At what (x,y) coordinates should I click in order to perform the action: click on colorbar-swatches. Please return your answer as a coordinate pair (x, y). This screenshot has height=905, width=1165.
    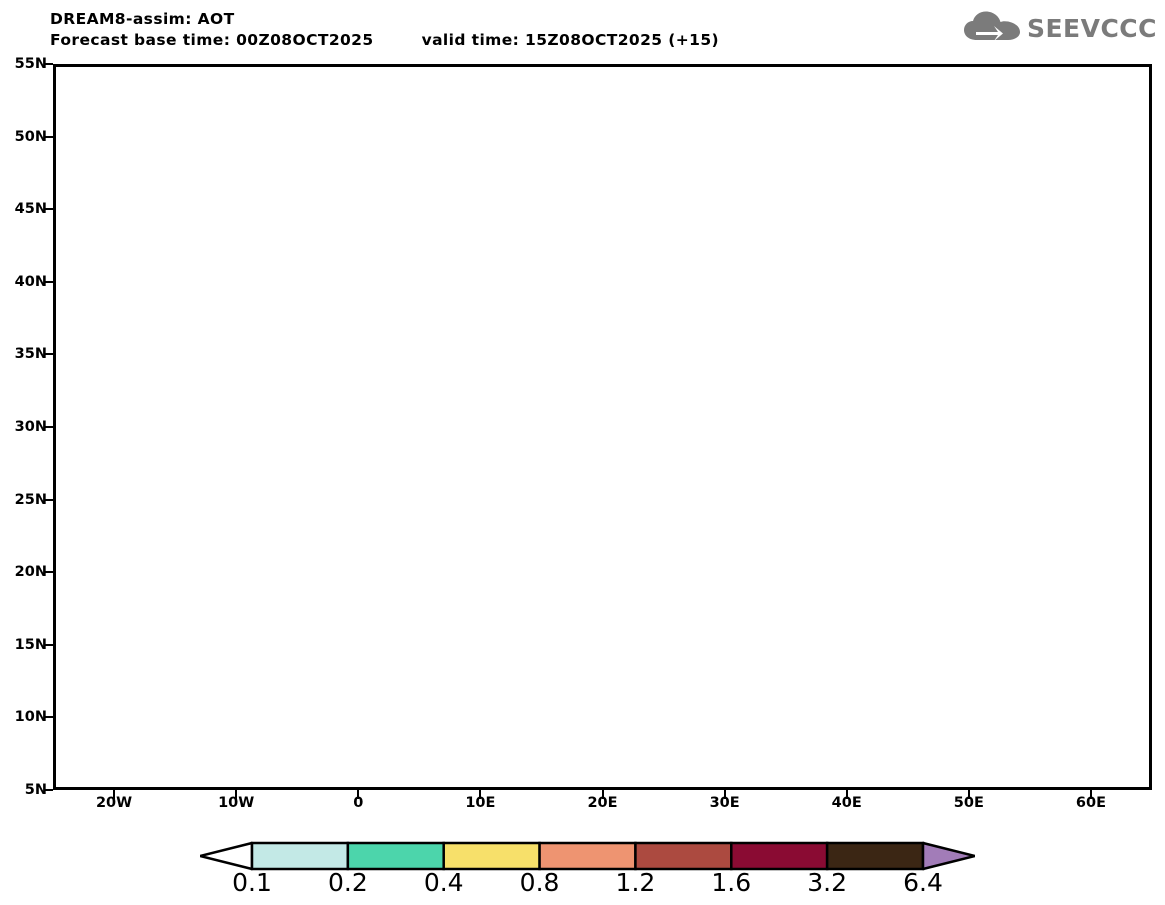
    Looking at the image, I should click on (587, 856).